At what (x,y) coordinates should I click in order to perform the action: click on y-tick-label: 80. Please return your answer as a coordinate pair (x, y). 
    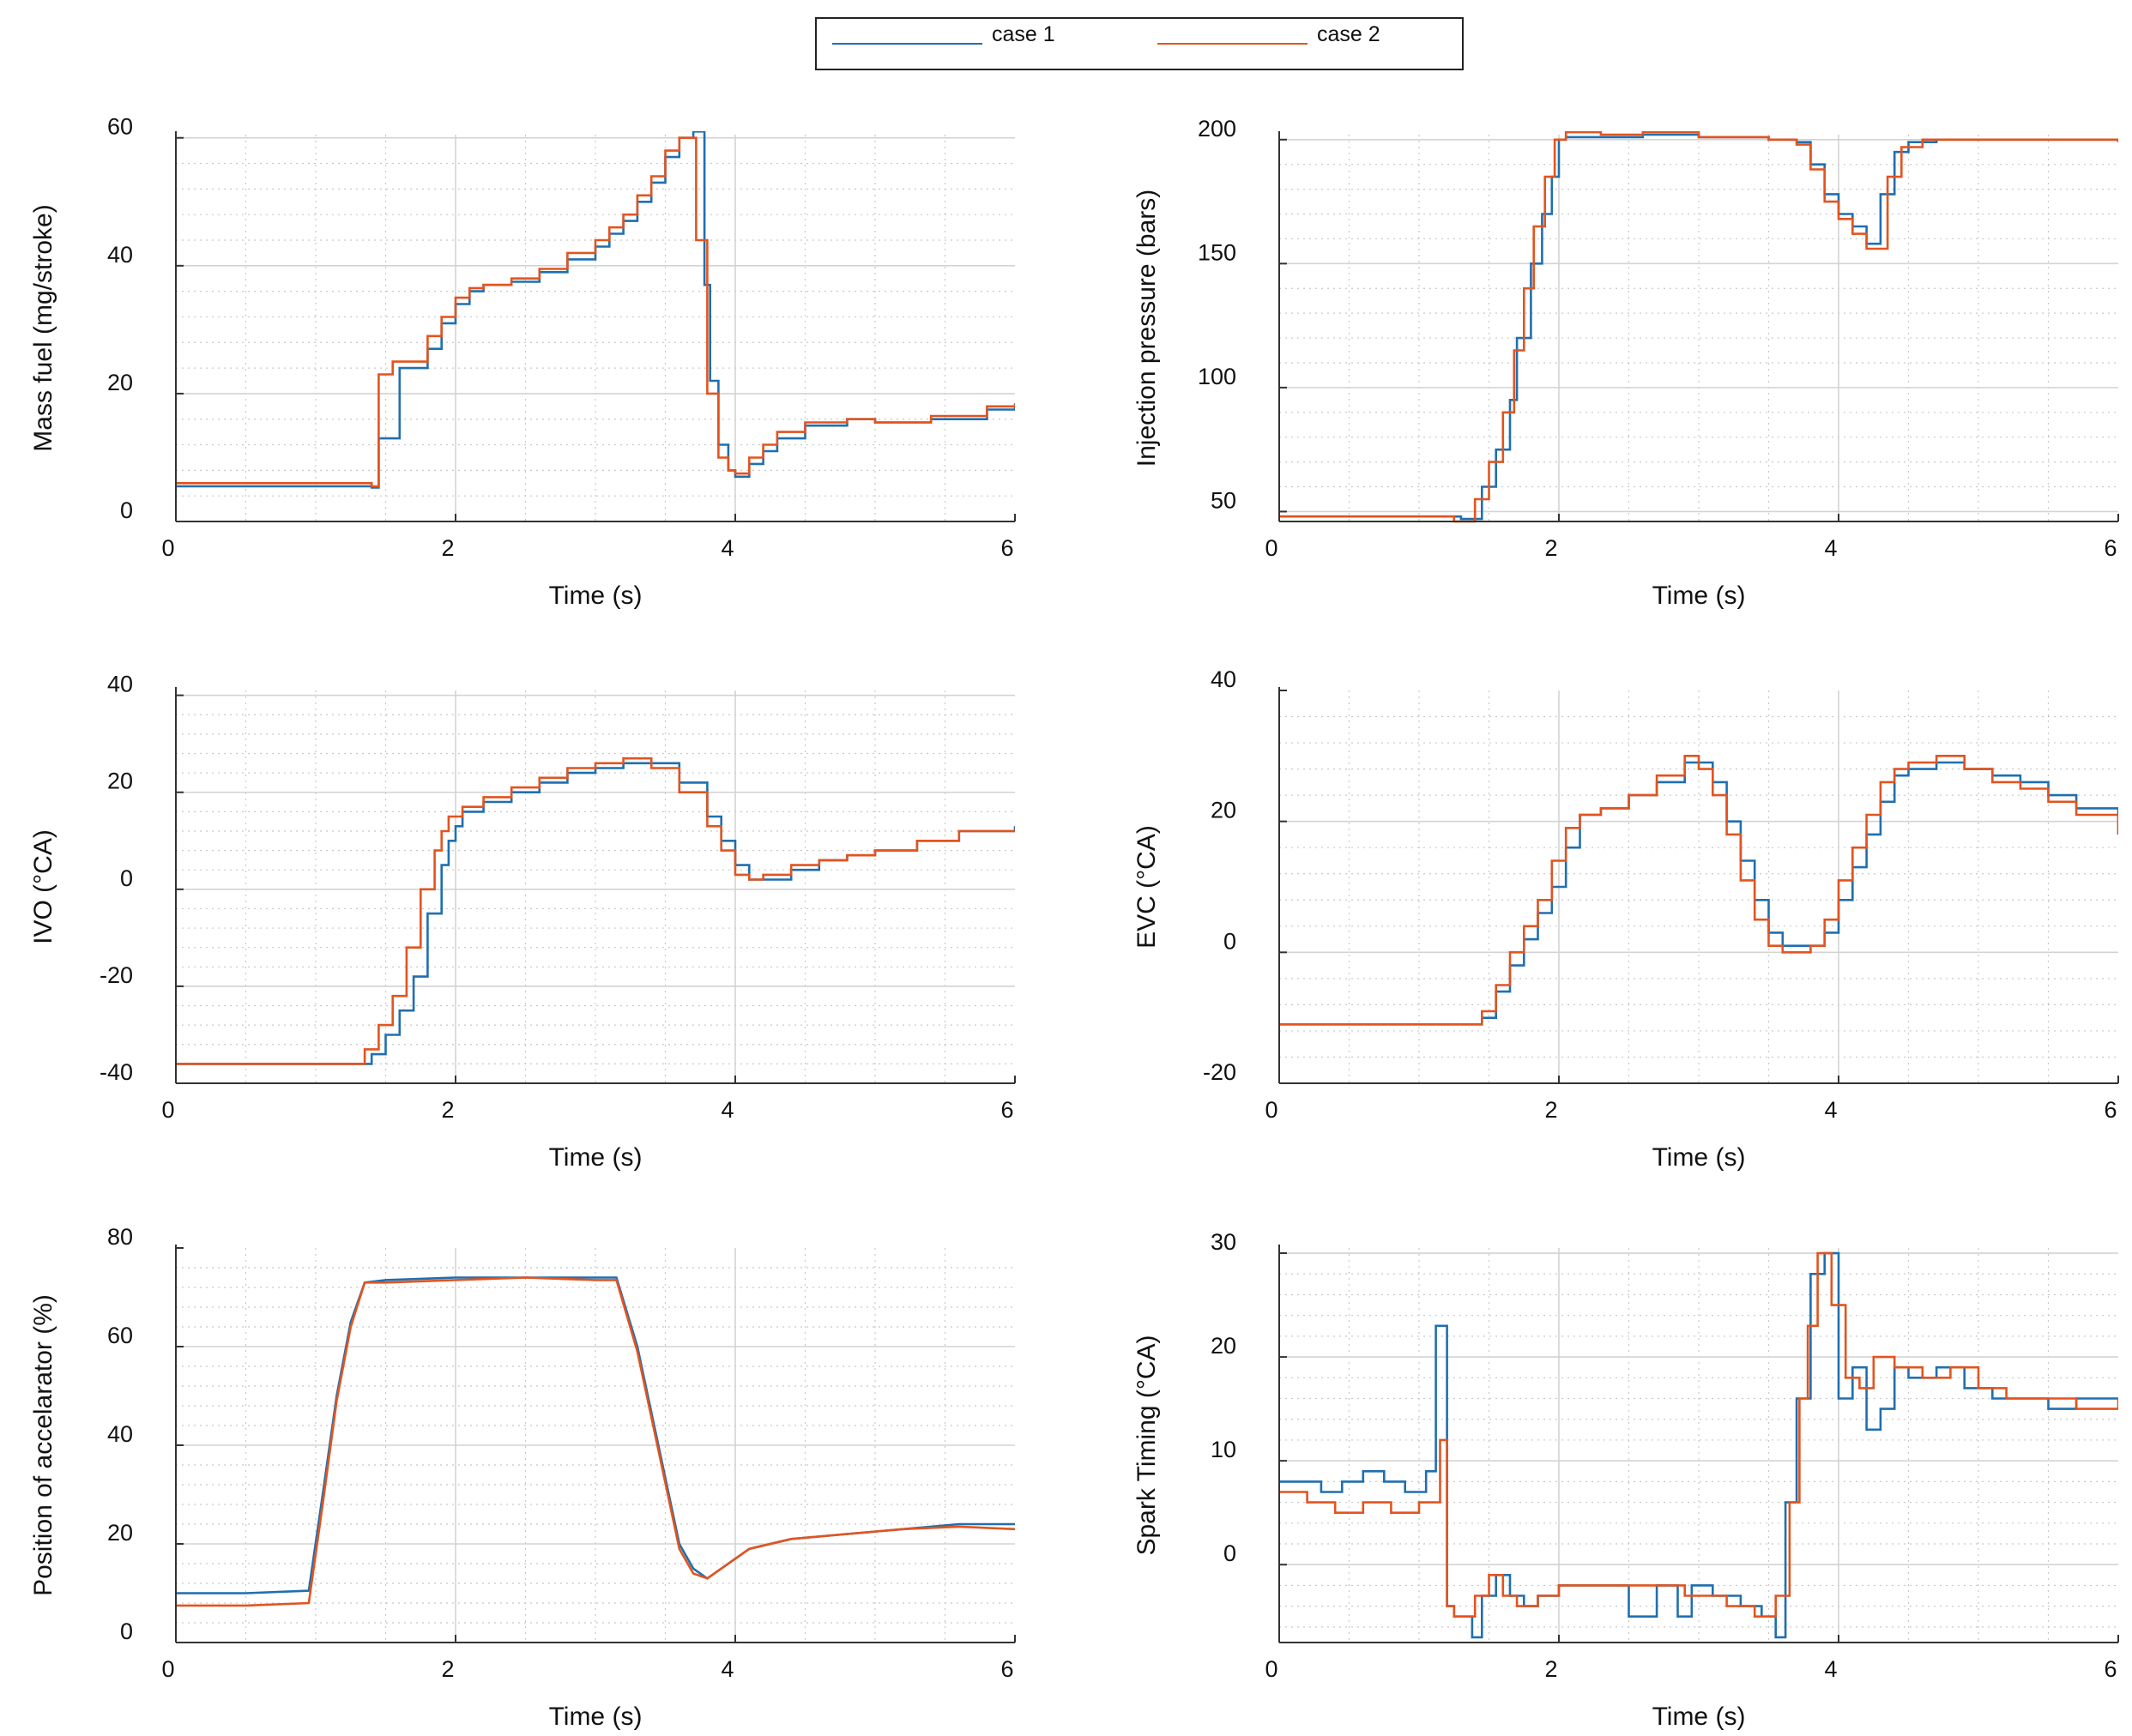
    Looking at the image, I should click on (120, 1237).